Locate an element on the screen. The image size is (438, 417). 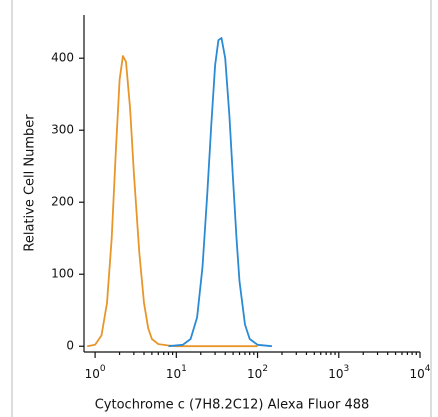
y-tick-label: 200 is located at coordinates (62, 202).